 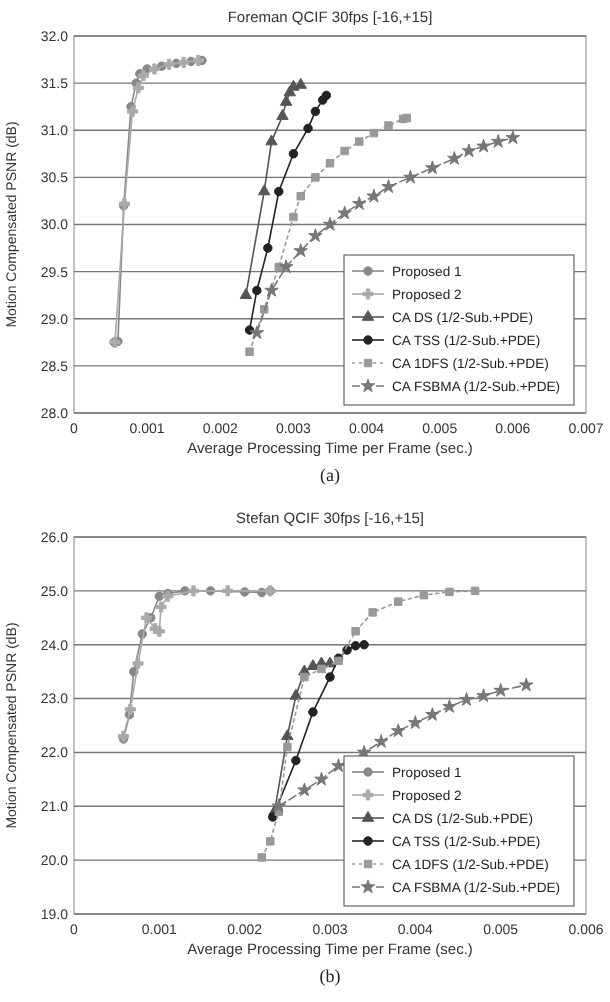 What do you see at coordinates (330, 475) in the screenshot?
I see `text: (a)` at bounding box center [330, 475].